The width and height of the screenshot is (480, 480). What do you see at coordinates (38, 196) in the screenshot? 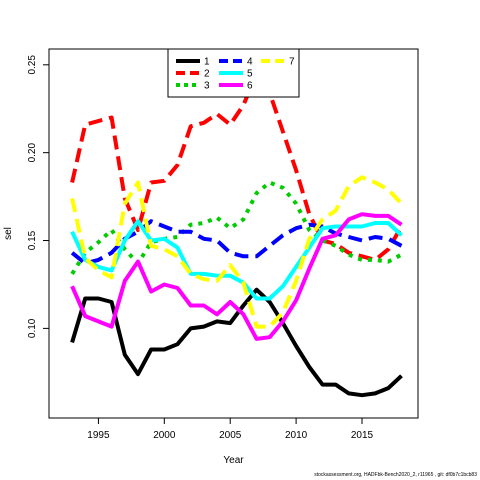
I see `y-axis: 0.10 0.15 0.20 0.25` at bounding box center [38, 196].